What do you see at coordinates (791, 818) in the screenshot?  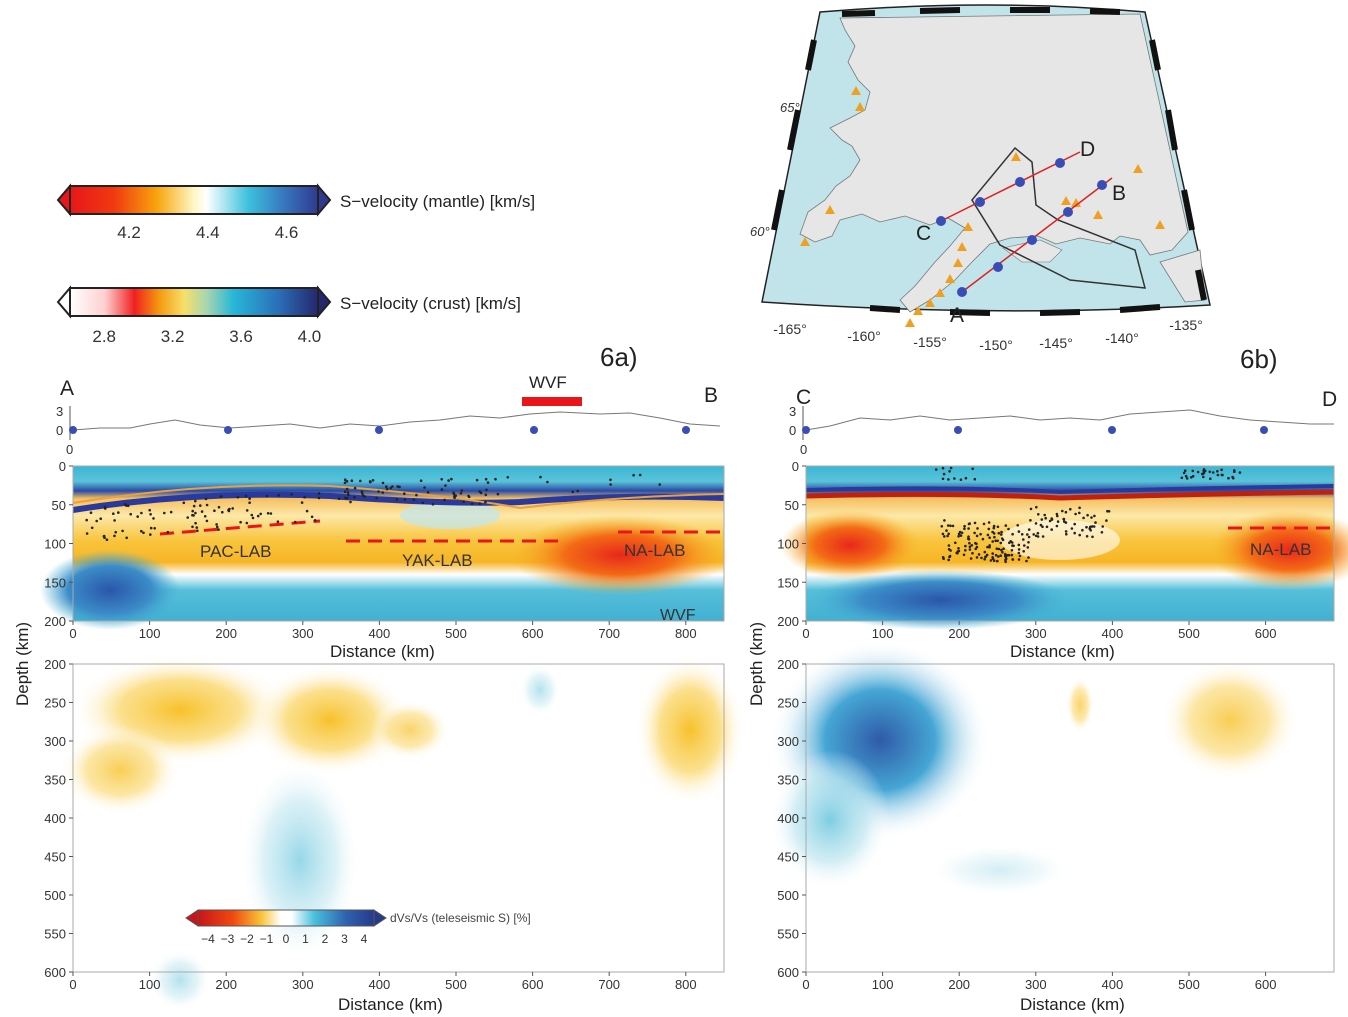 I see `panel-b-lower-yticks: 200 250 300 350 400 450 500 550 600` at bounding box center [791, 818].